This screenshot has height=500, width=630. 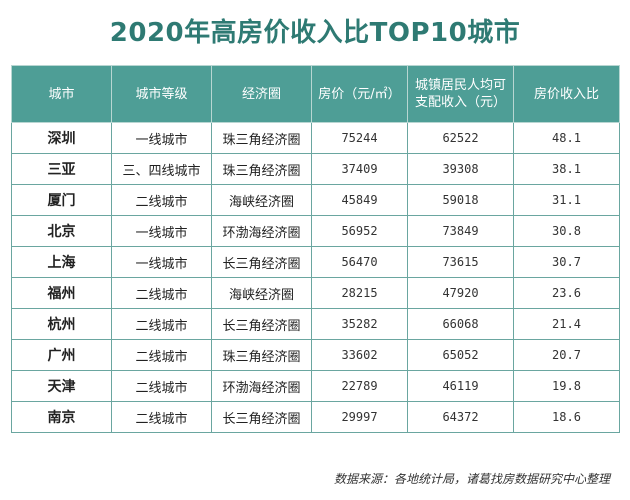 I want to click on column-header: 房价（元/㎡）, so click(x=359, y=94).